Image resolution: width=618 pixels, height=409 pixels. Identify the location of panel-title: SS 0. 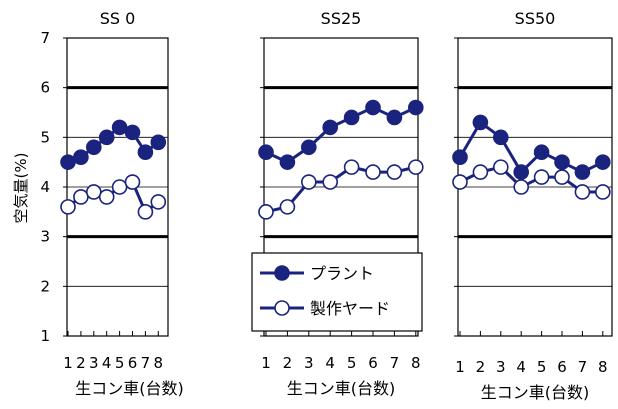
(118, 18).